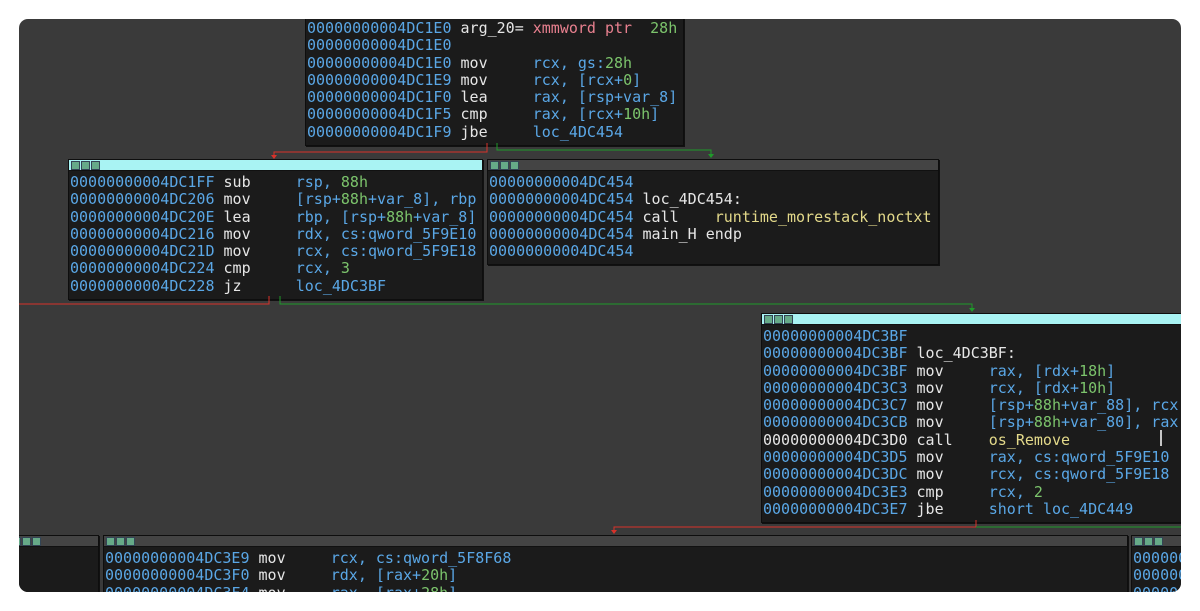 The image size is (1200, 611). I want to click on address: 00000000004DC1F9, so click(379, 131).